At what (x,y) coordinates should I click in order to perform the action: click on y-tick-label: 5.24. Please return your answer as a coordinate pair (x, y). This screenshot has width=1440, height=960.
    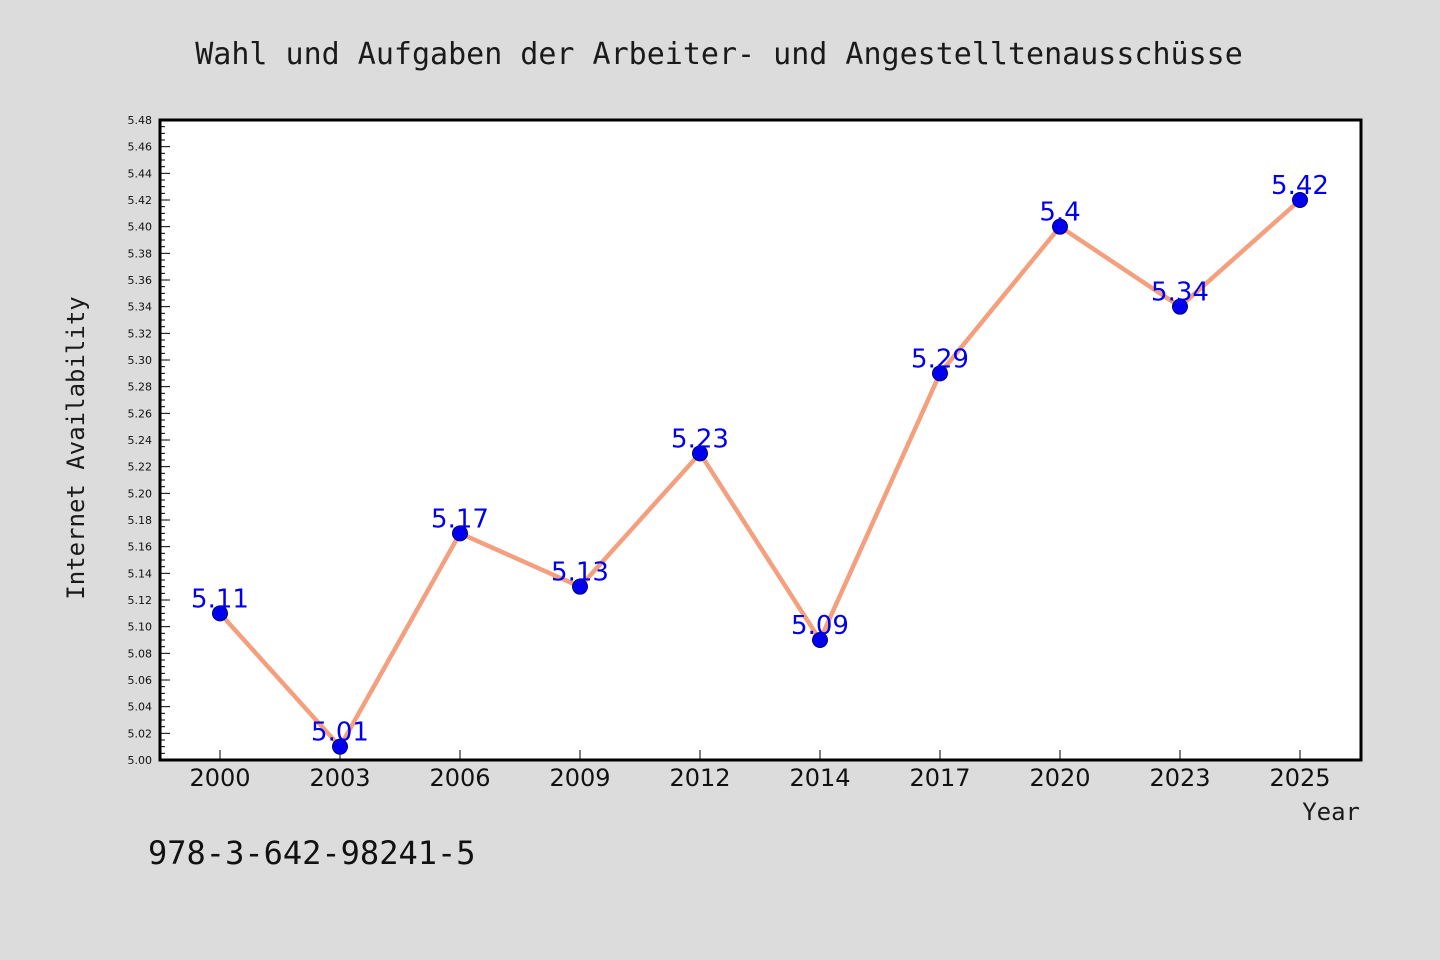
    Looking at the image, I should click on (140, 440).